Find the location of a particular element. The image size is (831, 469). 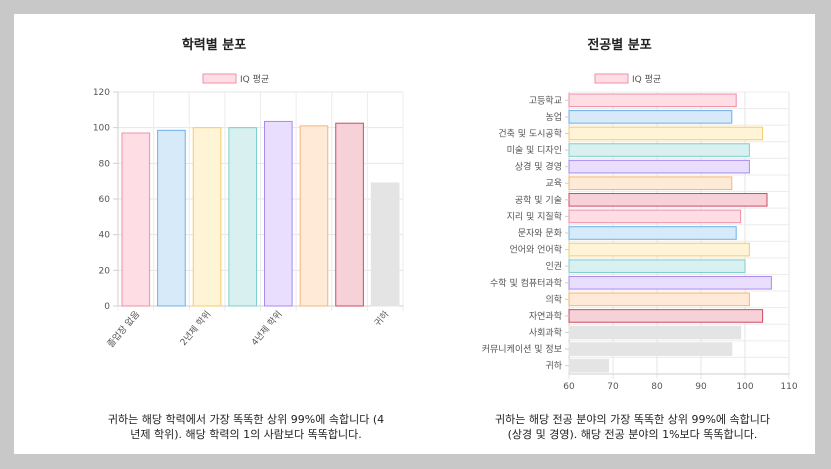

y-tick-label: 고등학교 is located at coordinates (545, 100).